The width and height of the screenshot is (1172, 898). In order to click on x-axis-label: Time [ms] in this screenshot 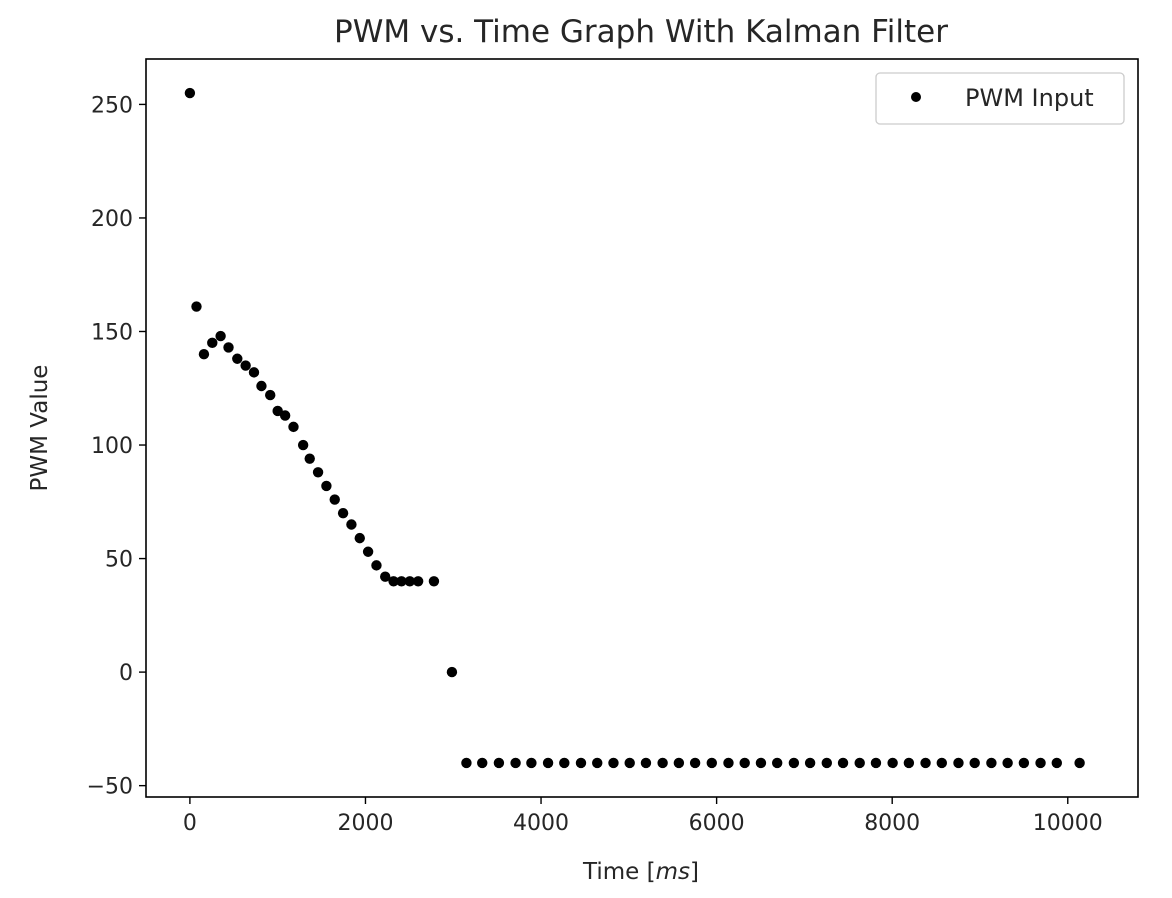, I will do `click(640, 872)`.